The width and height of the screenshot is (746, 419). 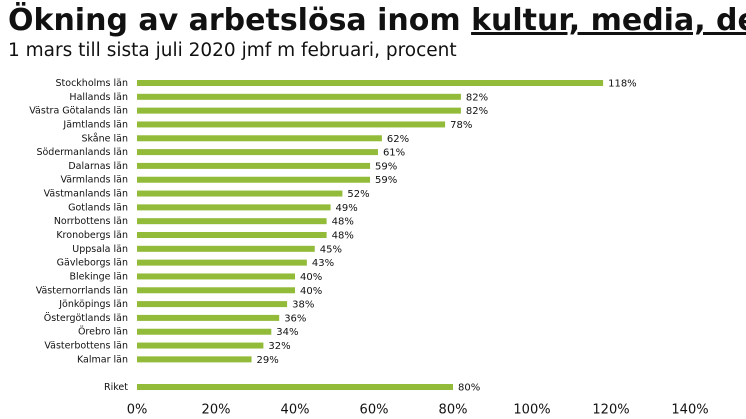 What do you see at coordinates (689, 410) in the screenshot?
I see `x-tick-label: 140%` at bounding box center [689, 410].